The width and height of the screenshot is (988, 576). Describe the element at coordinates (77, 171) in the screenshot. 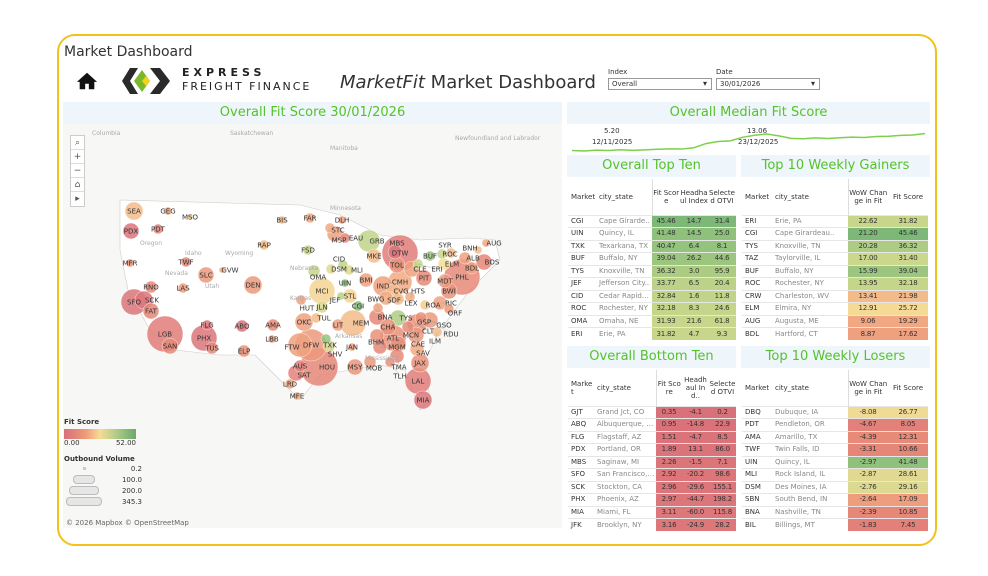

I see `minus-icon: −` at that location.